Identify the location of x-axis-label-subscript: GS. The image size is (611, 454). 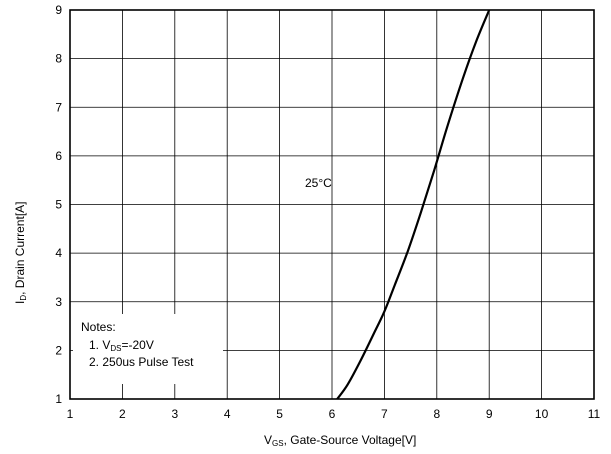
(278, 443).